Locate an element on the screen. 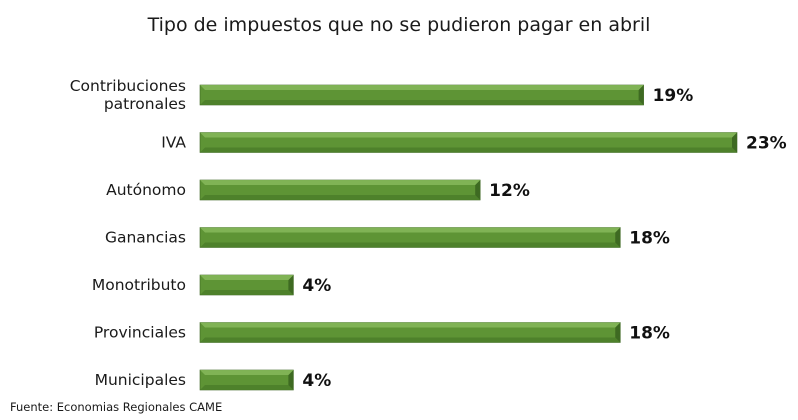 The width and height of the screenshot is (798, 420). category-label: patronales is located at coordinates (145, 104).